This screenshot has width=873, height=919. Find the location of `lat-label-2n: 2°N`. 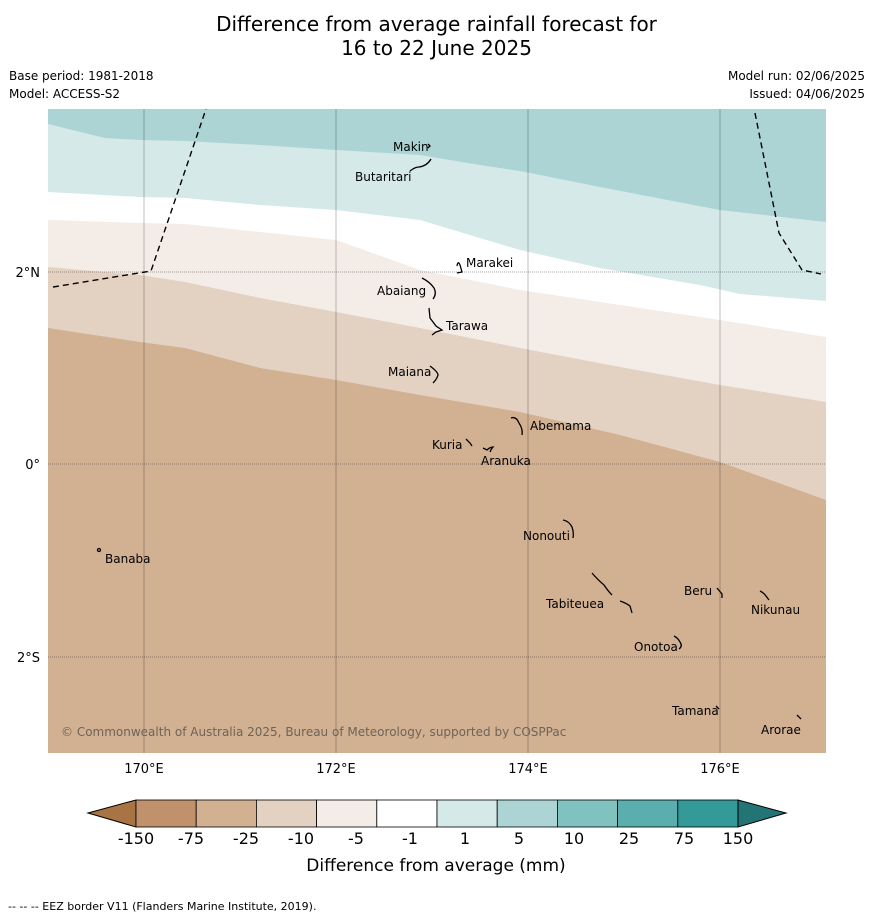

lat-label-2n: 2°N is located at coordinates (28, 273).